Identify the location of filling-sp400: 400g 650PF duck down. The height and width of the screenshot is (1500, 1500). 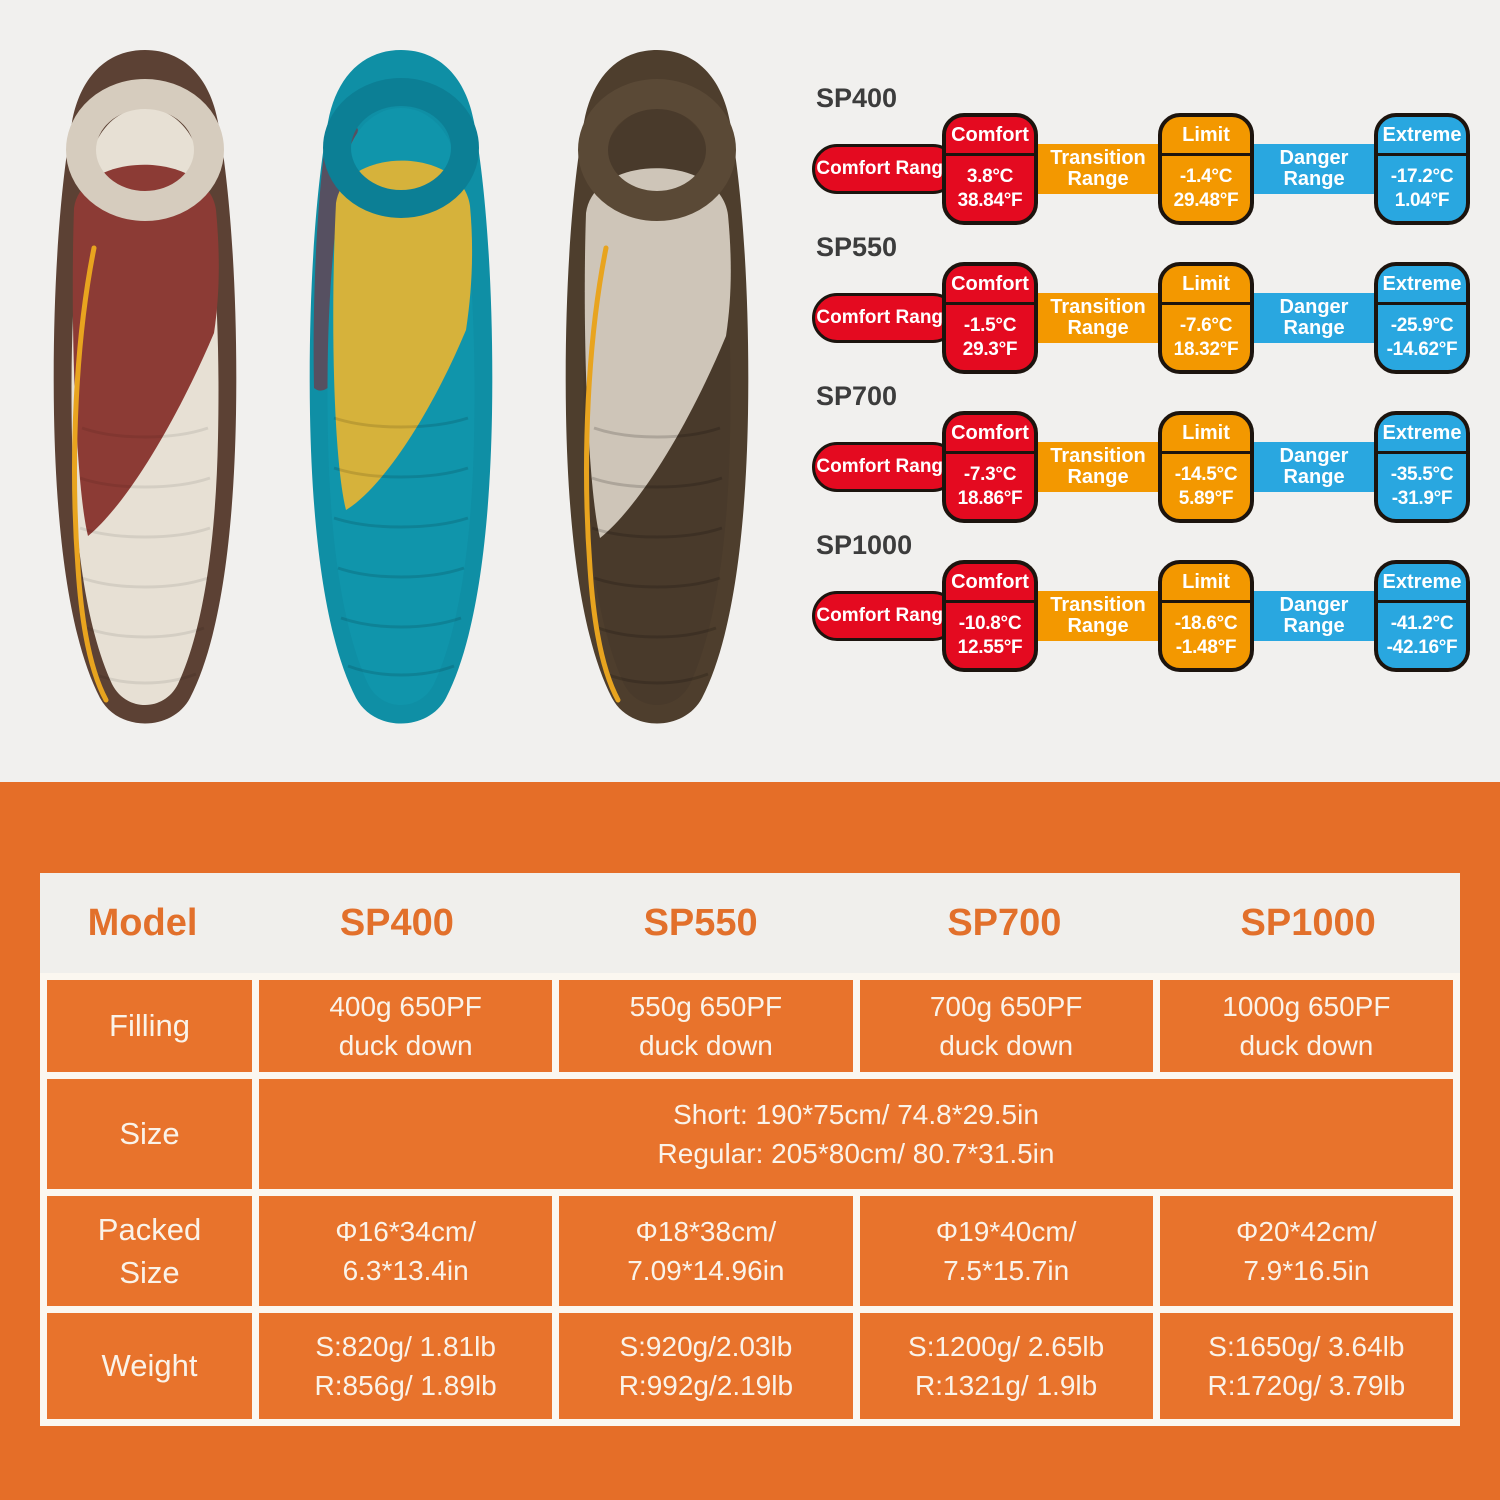
(406, 1026).